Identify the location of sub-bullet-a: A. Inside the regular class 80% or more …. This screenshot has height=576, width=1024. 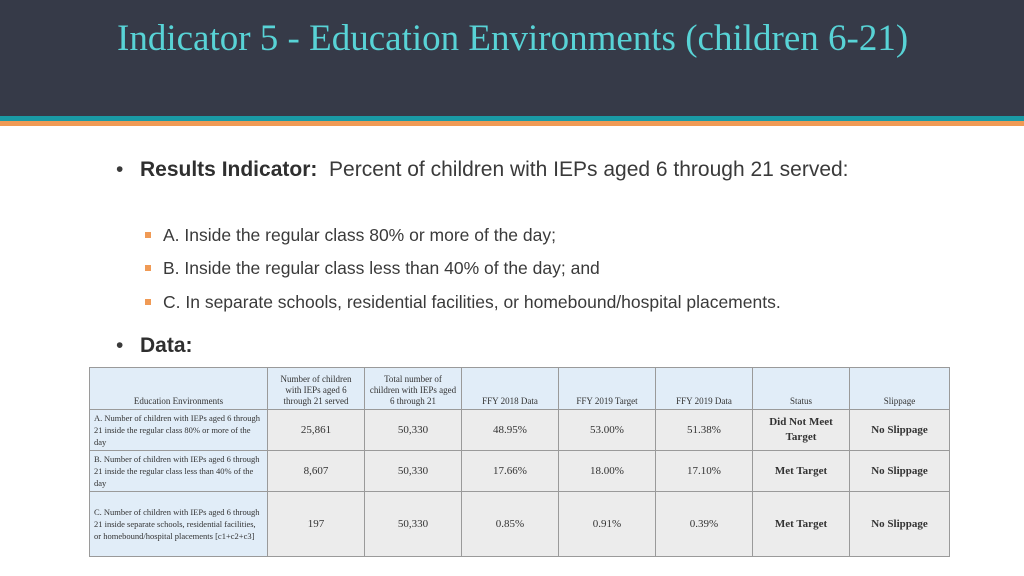
(350, 235).